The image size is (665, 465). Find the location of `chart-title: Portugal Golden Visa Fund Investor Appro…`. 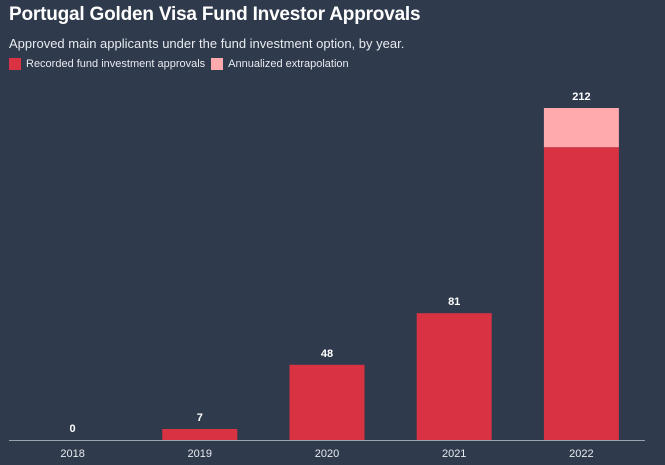

chart-title: Portugal Golden Visa Fund Investor Appro… is located at coordinates (215, 14).